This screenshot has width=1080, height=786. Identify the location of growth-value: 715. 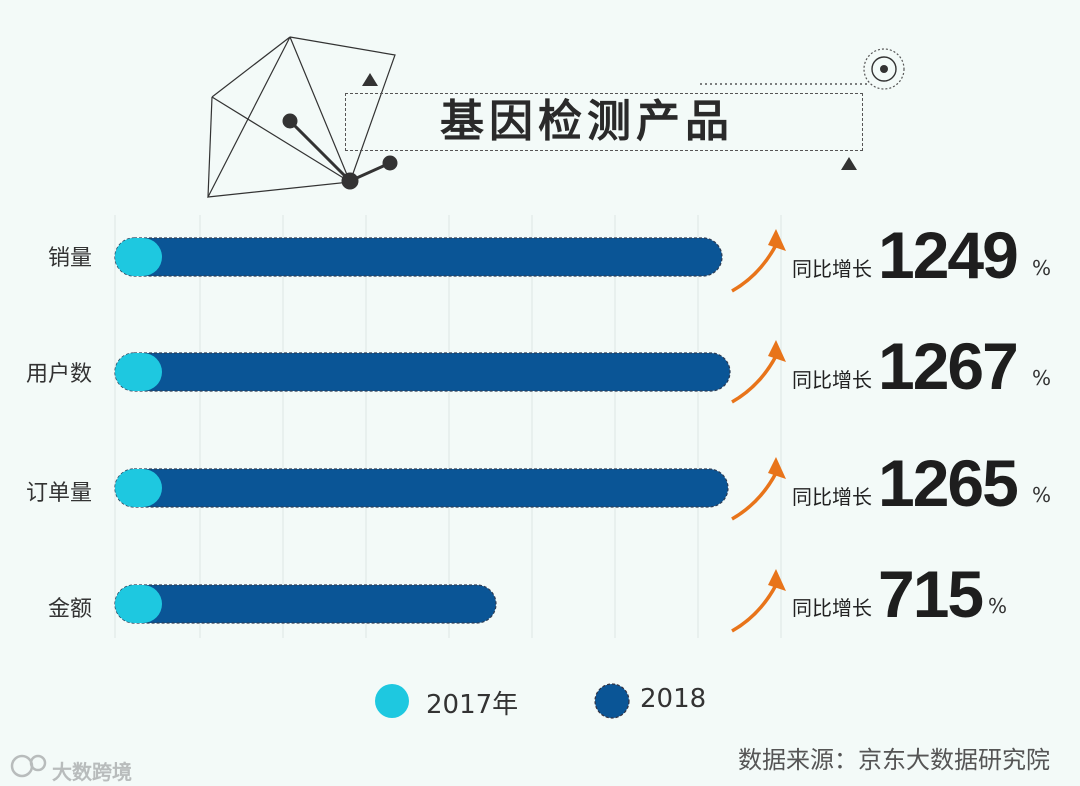
(931, 594).